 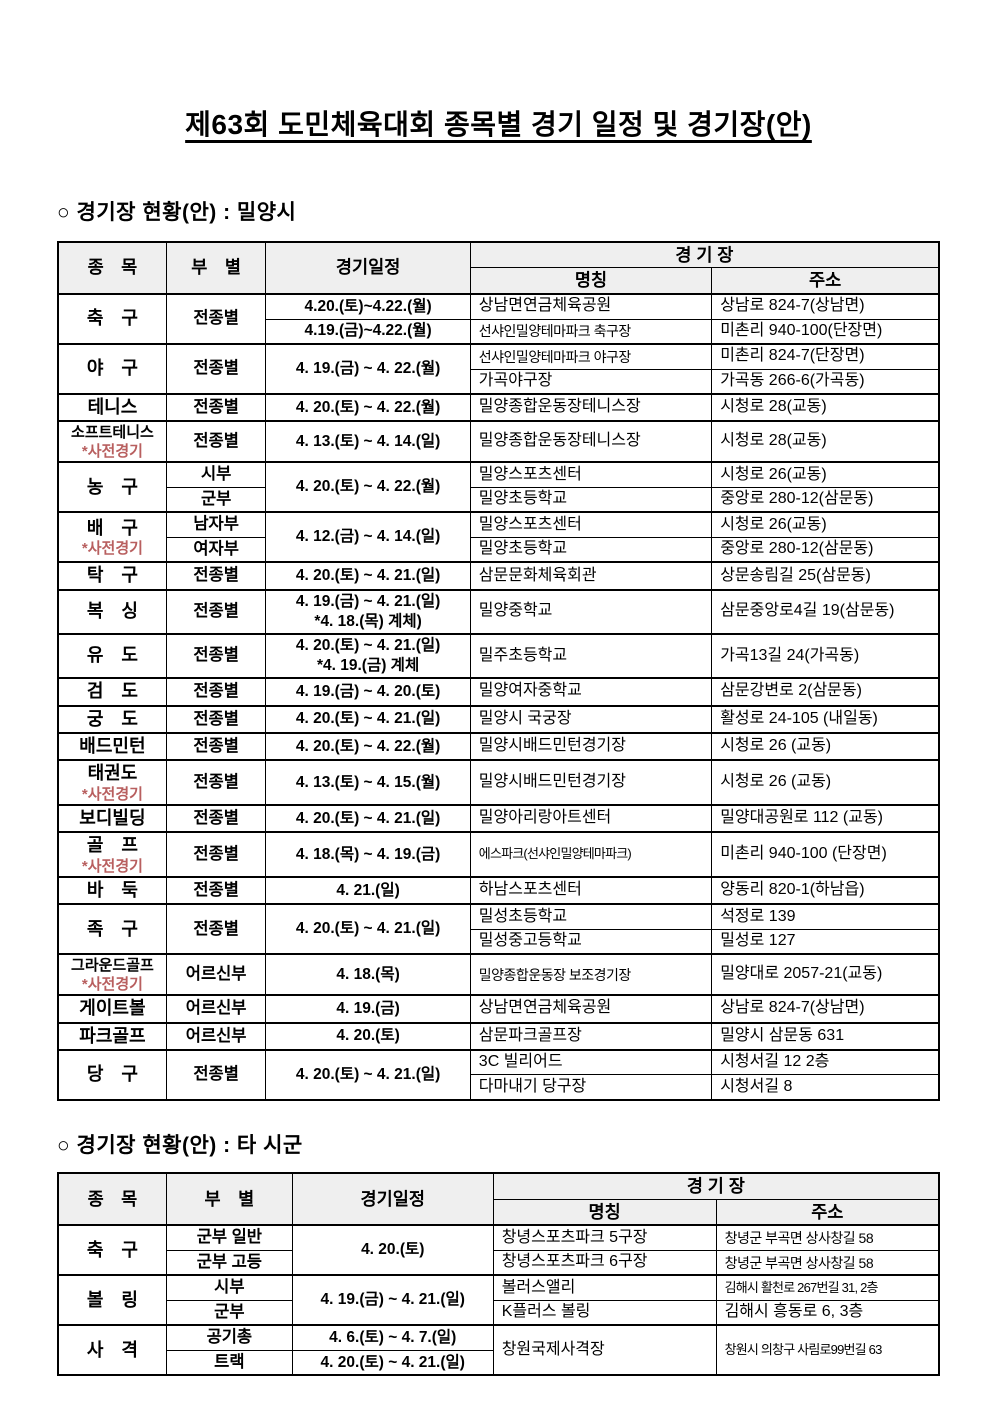 What do you see at coordinates (368, 1009) in the screenshot?
I see `schedule-cell: 4. 19.(금)` at bounding box center [368, 1009].